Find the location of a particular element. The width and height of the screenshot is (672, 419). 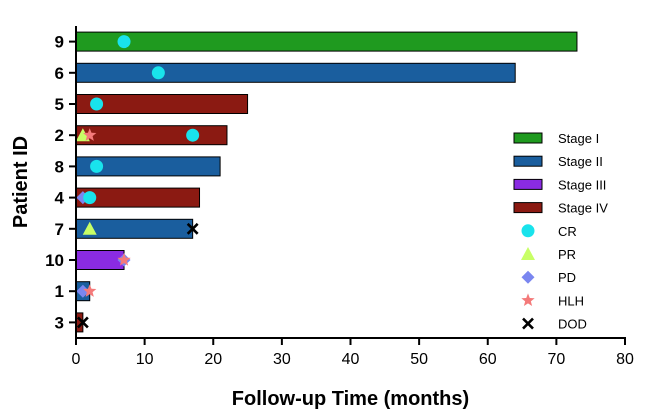

legend-item-cr: CR is located at coordinates (549, 231).